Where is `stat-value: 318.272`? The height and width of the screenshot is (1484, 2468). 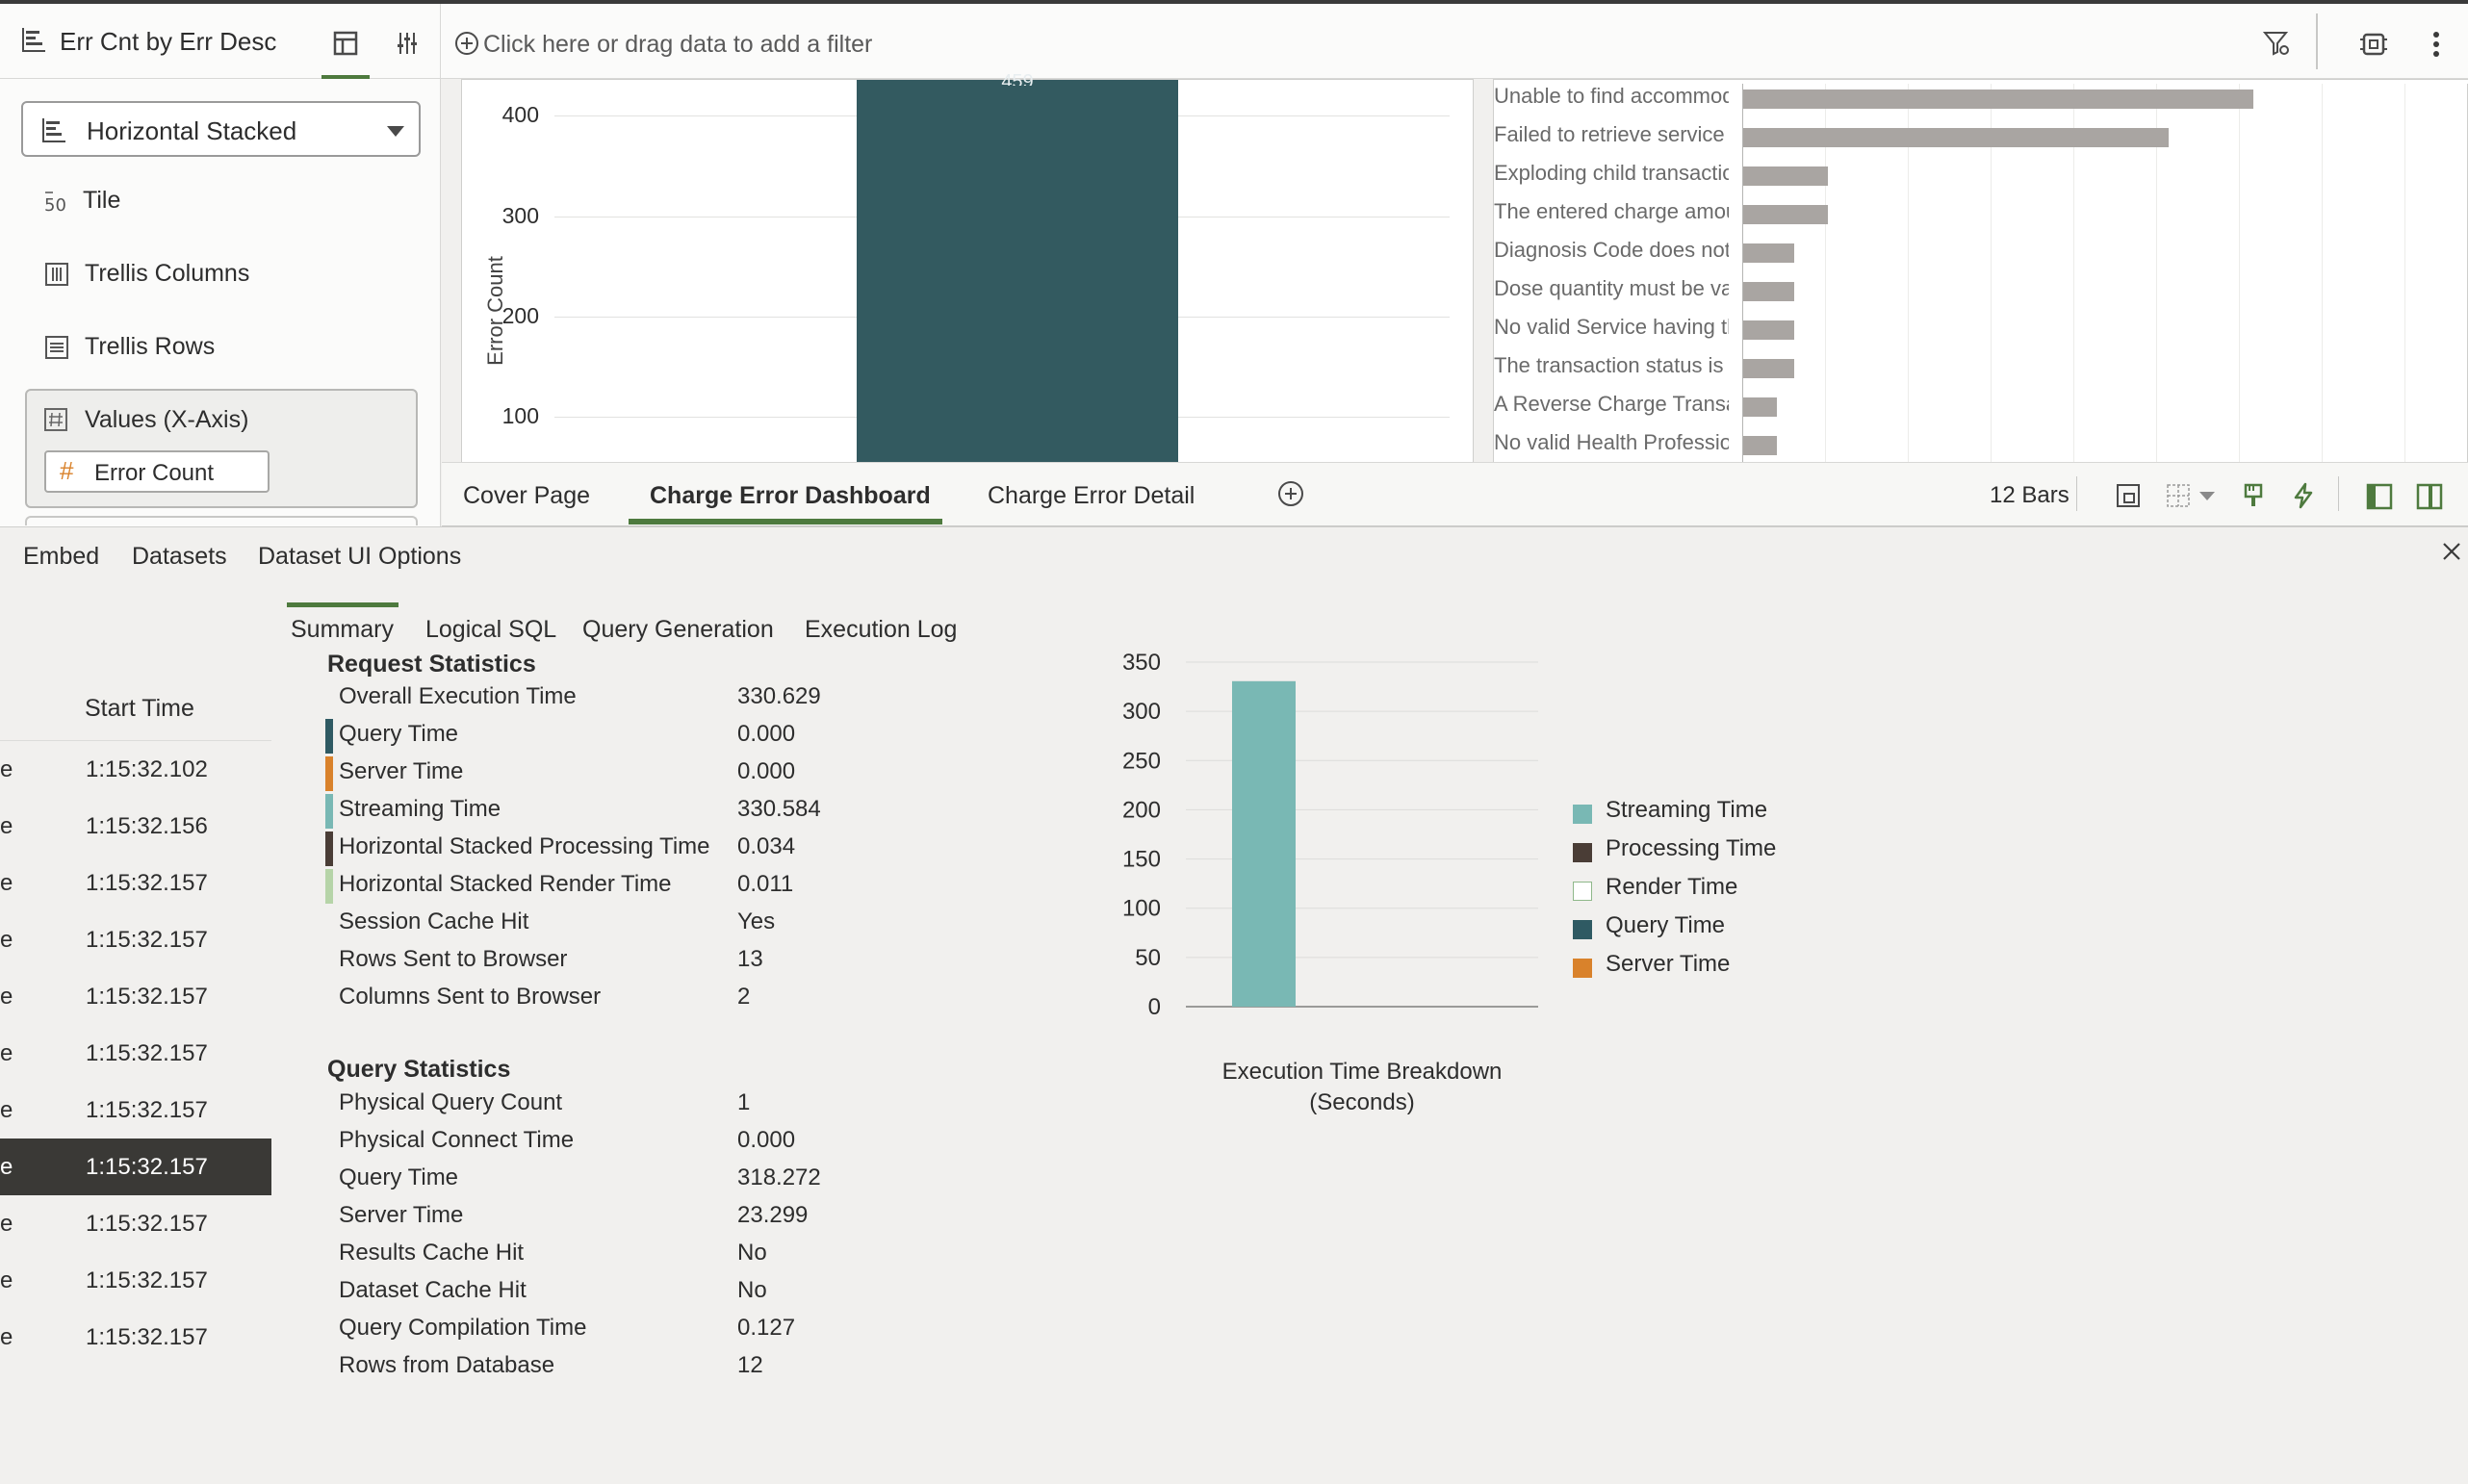
stat-value: 318.272 is located at coordinates (779, 1177).